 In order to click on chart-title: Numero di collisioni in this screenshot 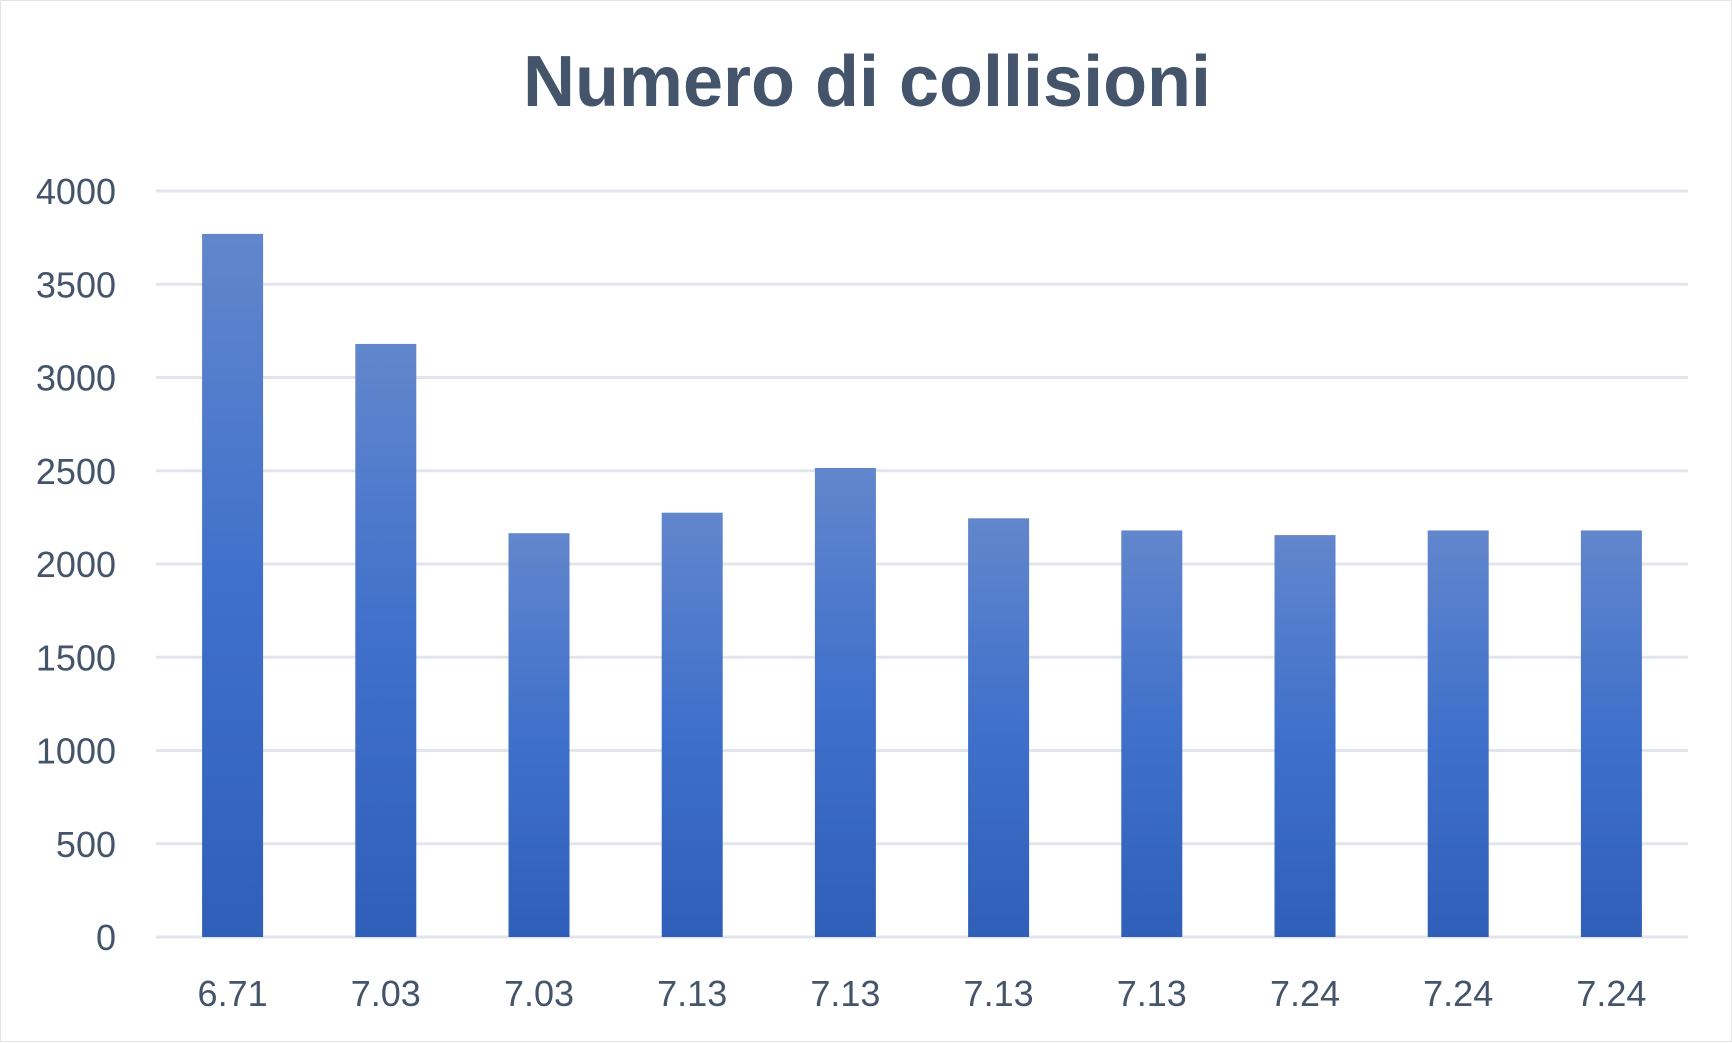, I will do `click(867, 82)`.